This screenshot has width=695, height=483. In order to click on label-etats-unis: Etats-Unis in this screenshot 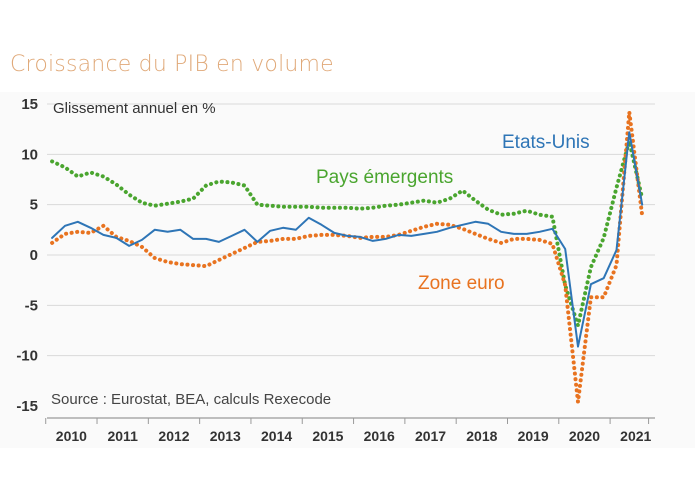, I will do `click(546, 142)`.